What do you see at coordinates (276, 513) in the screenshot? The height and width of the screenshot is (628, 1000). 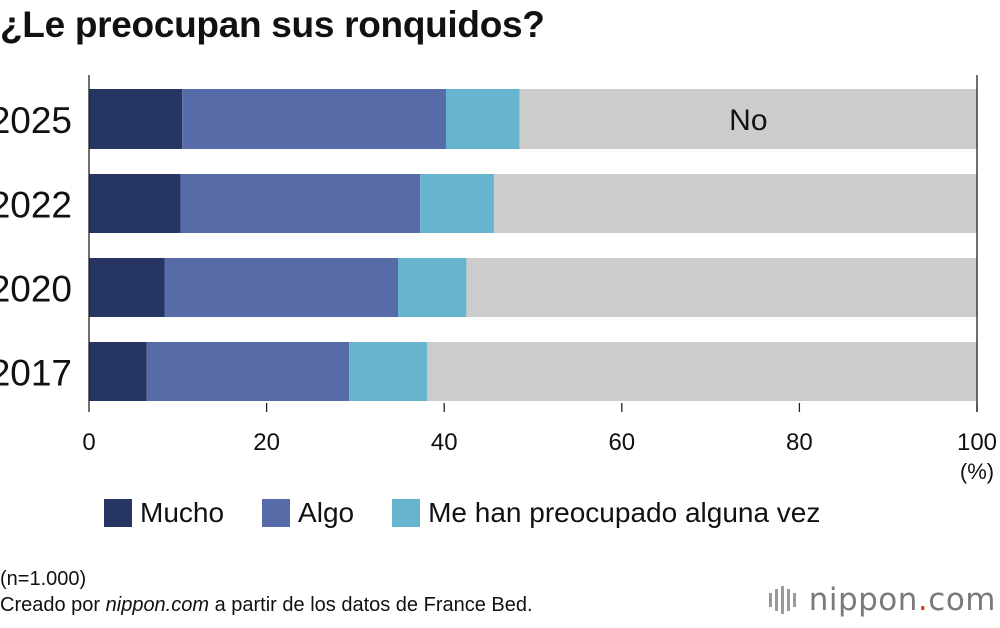 I see `legend-swatch-algo` at bounding box center [276, 513].